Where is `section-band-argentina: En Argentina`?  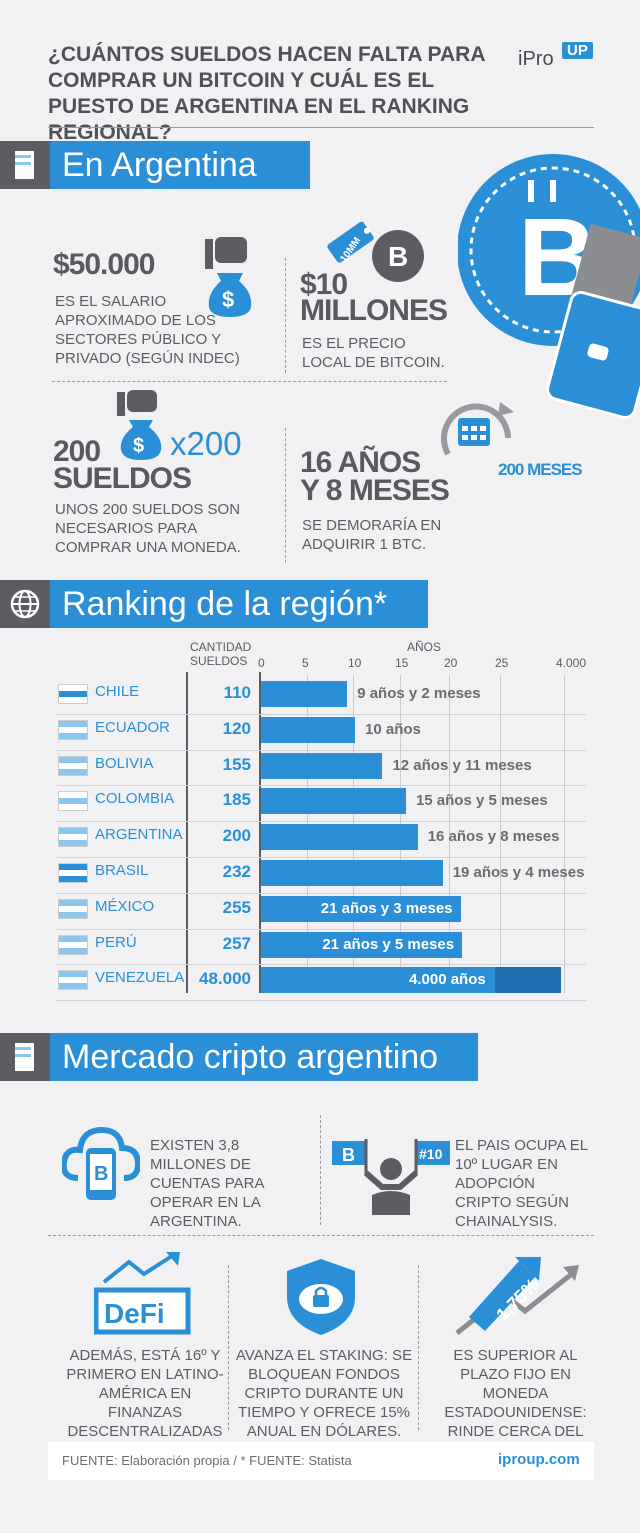 section-band-argentina: En Argentina is located at coordinates (180, 165).